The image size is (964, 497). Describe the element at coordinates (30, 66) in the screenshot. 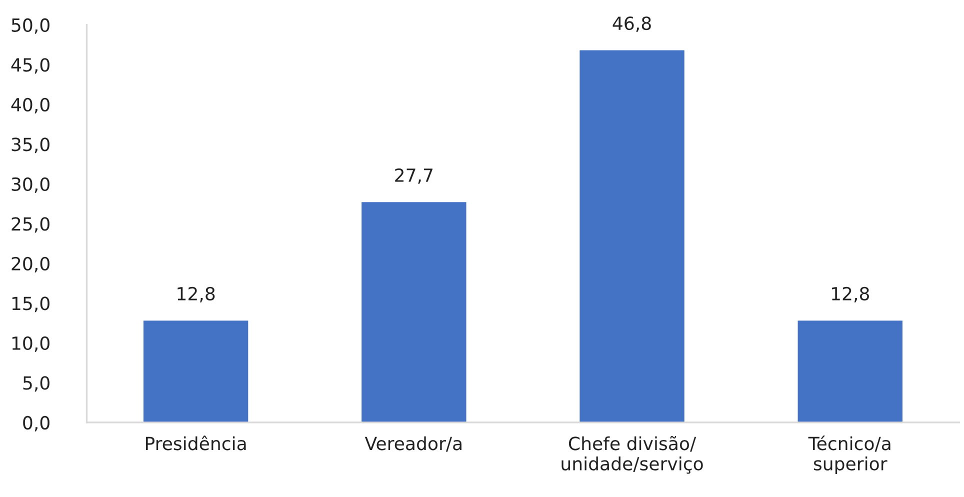

I see `y-tick-label: 45,0` at that location.